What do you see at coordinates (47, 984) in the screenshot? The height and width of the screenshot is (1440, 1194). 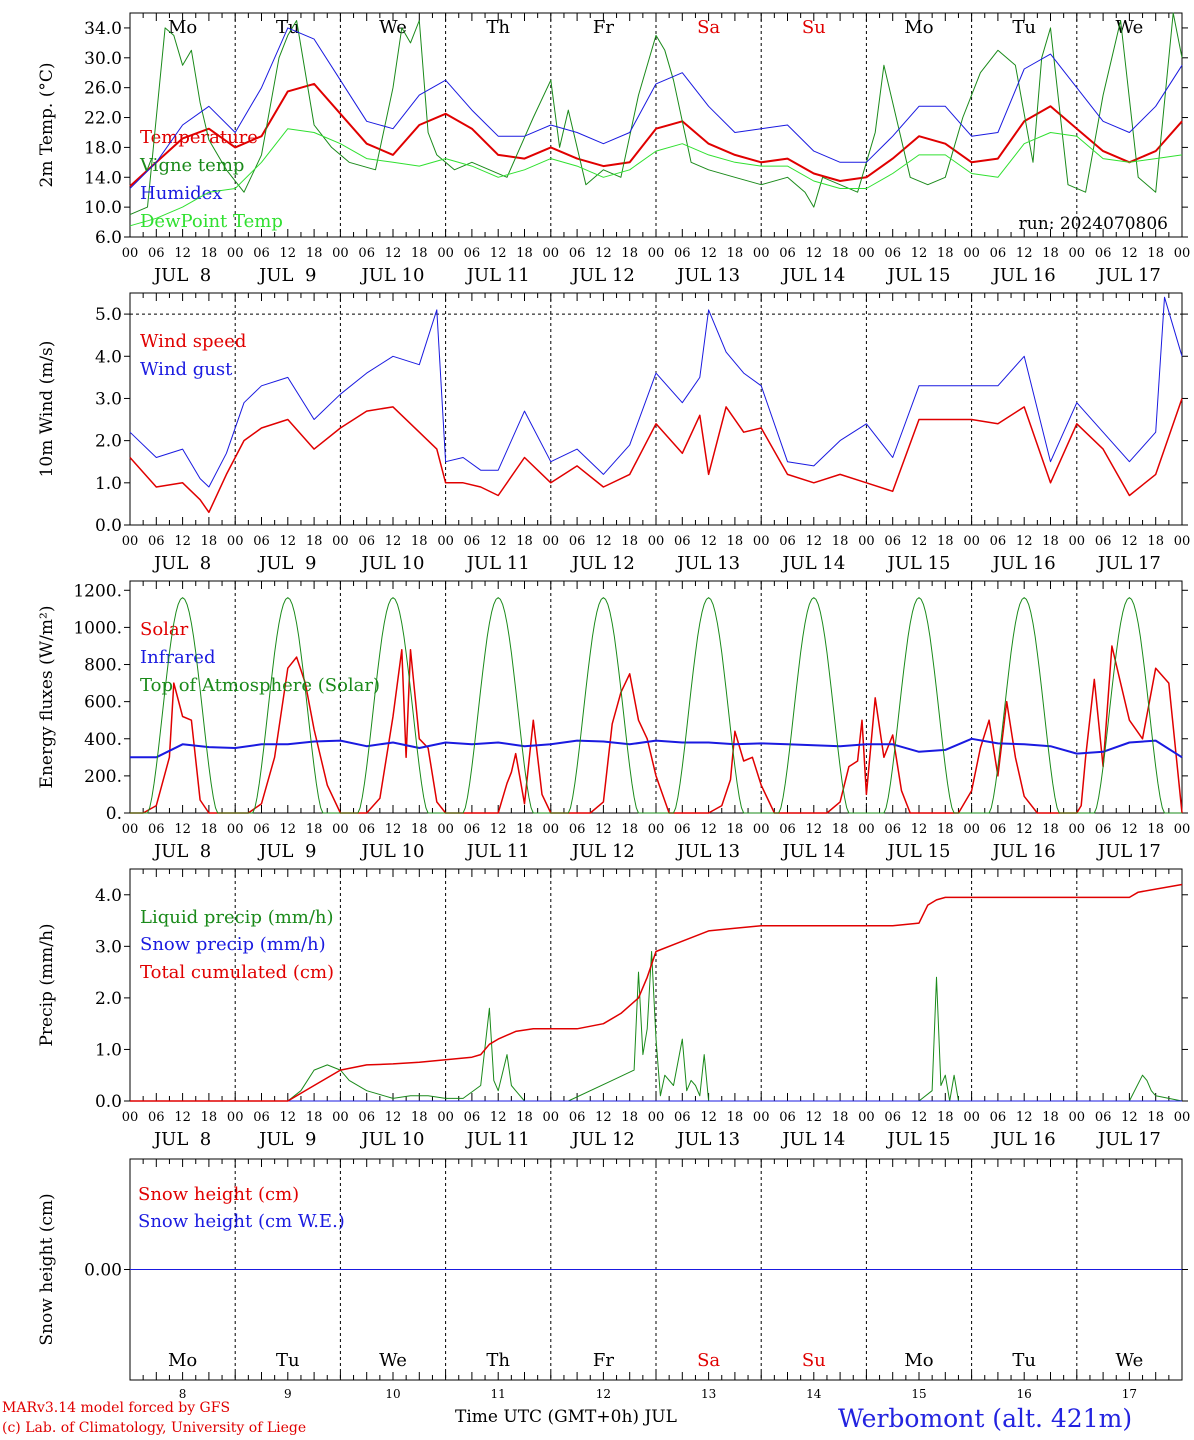 I see `y-axis-label: Precip (mm/h)` at bounding box center [47, 984].